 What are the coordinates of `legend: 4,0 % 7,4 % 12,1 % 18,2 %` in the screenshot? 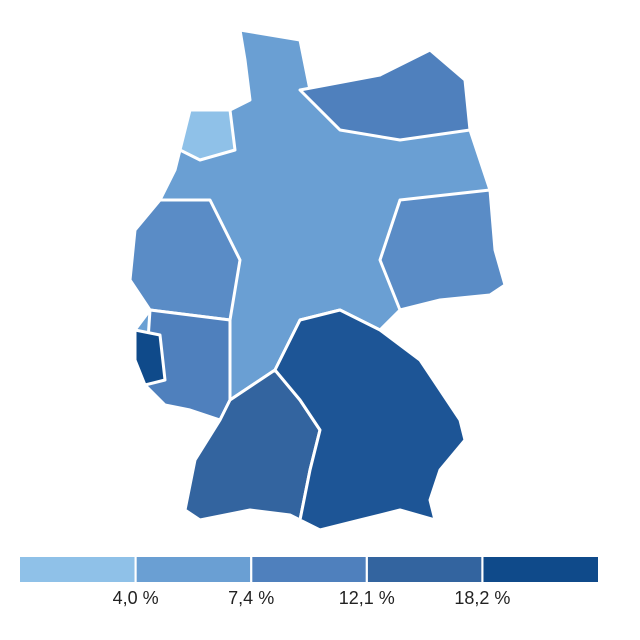 It's located at (309, 582).